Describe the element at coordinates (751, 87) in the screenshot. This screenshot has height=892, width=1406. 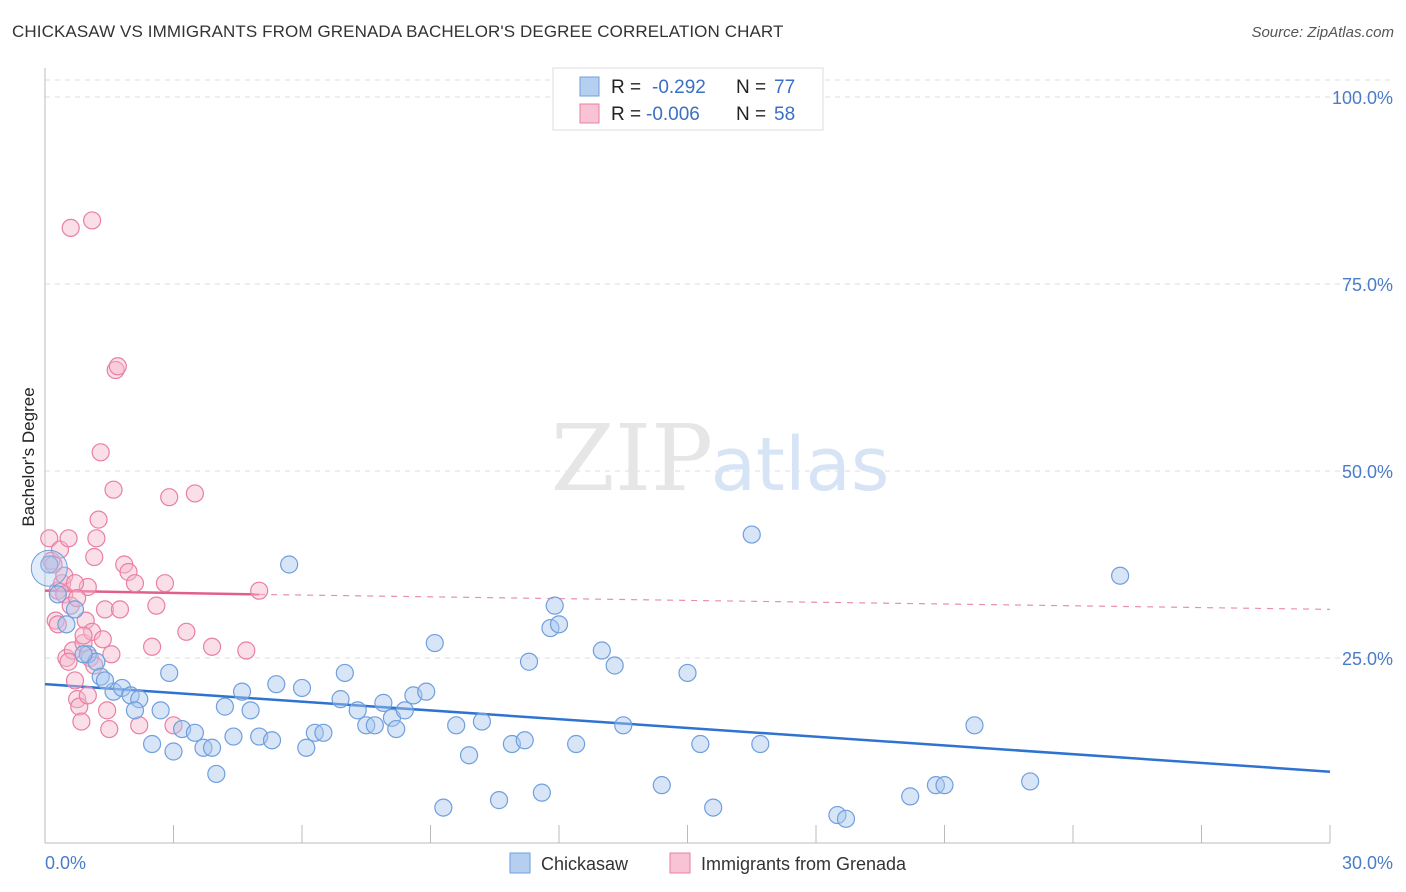
I see `legend-n-label-1: N =` at that location.